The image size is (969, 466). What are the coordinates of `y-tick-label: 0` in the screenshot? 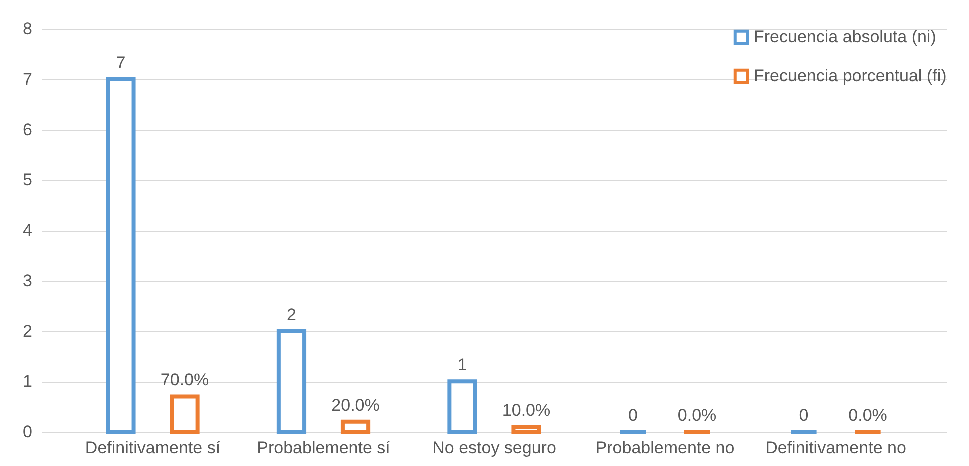 It's located at (27, 432).